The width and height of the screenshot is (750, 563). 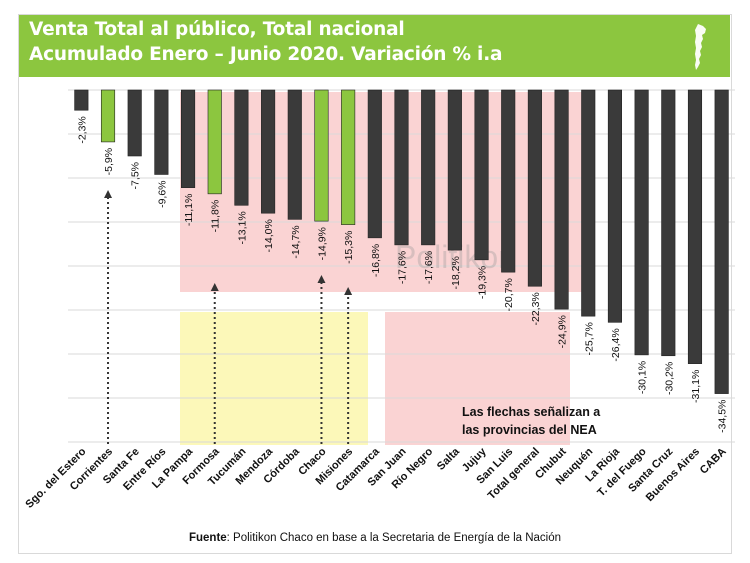 I want to click on argentina-map-icon, so click(x=700, y=47).